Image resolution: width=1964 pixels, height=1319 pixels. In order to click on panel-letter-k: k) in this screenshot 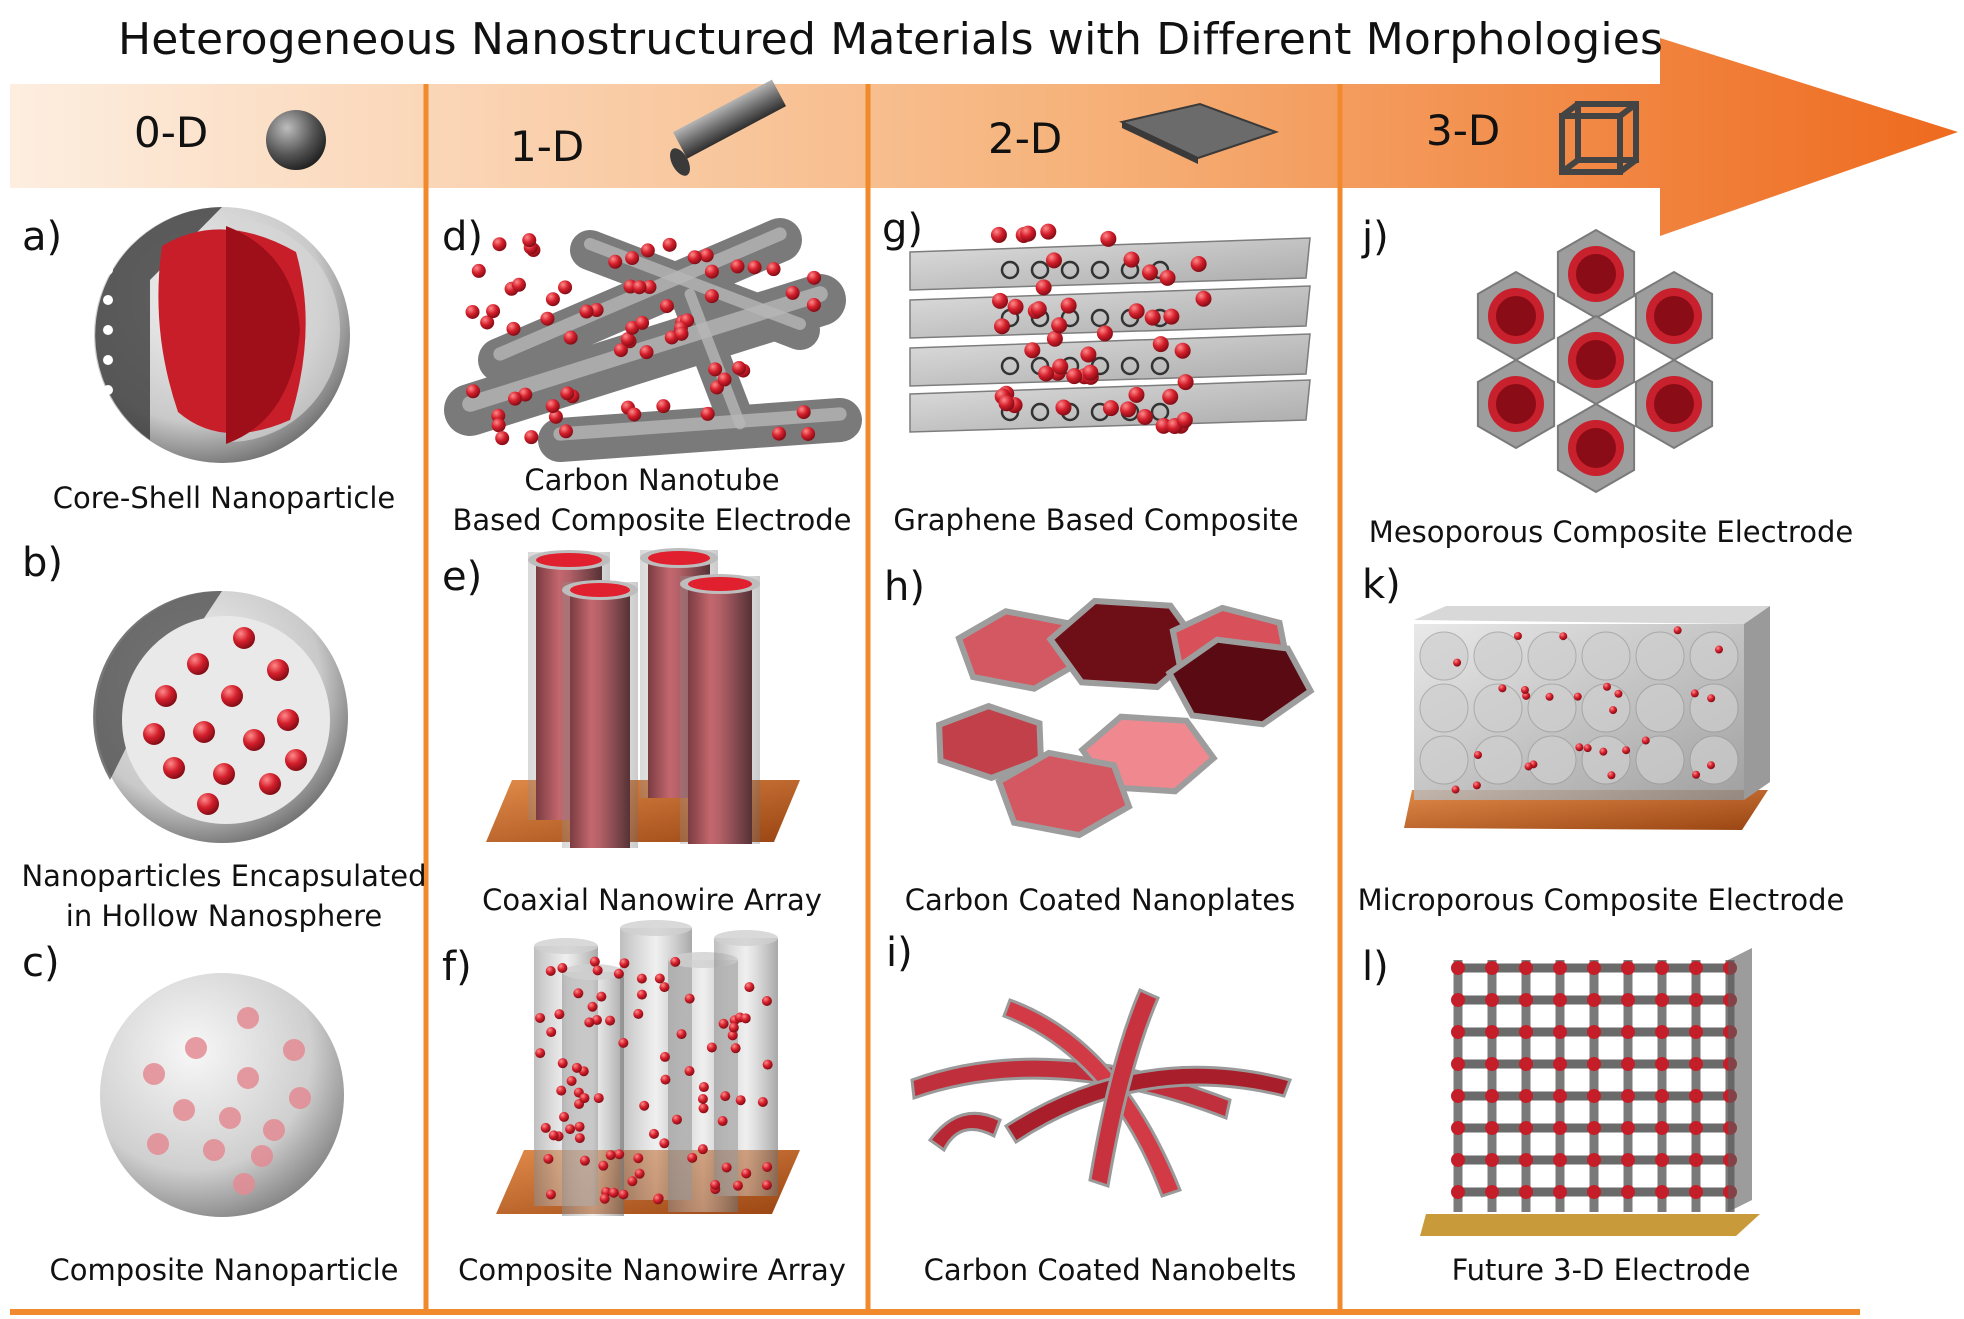, I will do `click(1381, 585)`.